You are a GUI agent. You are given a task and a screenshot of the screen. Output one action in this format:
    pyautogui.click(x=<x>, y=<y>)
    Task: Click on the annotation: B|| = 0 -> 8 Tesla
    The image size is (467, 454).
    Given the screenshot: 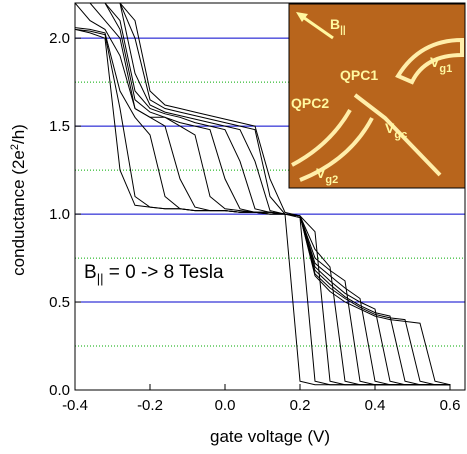 What is the action you would take?
    pyautogui.click(x=154, y=274)
    